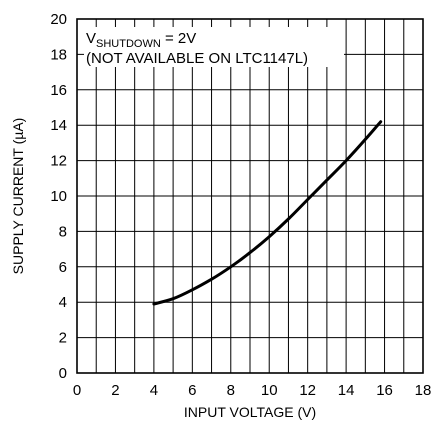 The image size is (434, 429). I want to click on annotation-subscript: SHUTDOWN, so click(128, 44).